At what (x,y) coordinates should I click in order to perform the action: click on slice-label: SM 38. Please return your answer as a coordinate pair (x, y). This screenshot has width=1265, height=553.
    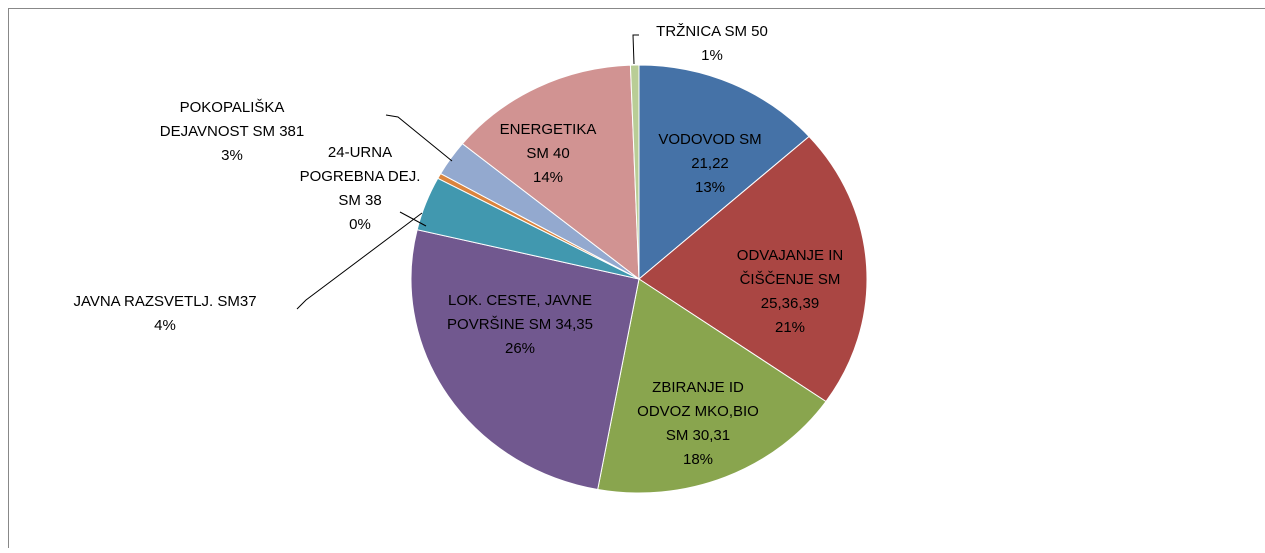
    Looking at the image, I should click on (359, 200).